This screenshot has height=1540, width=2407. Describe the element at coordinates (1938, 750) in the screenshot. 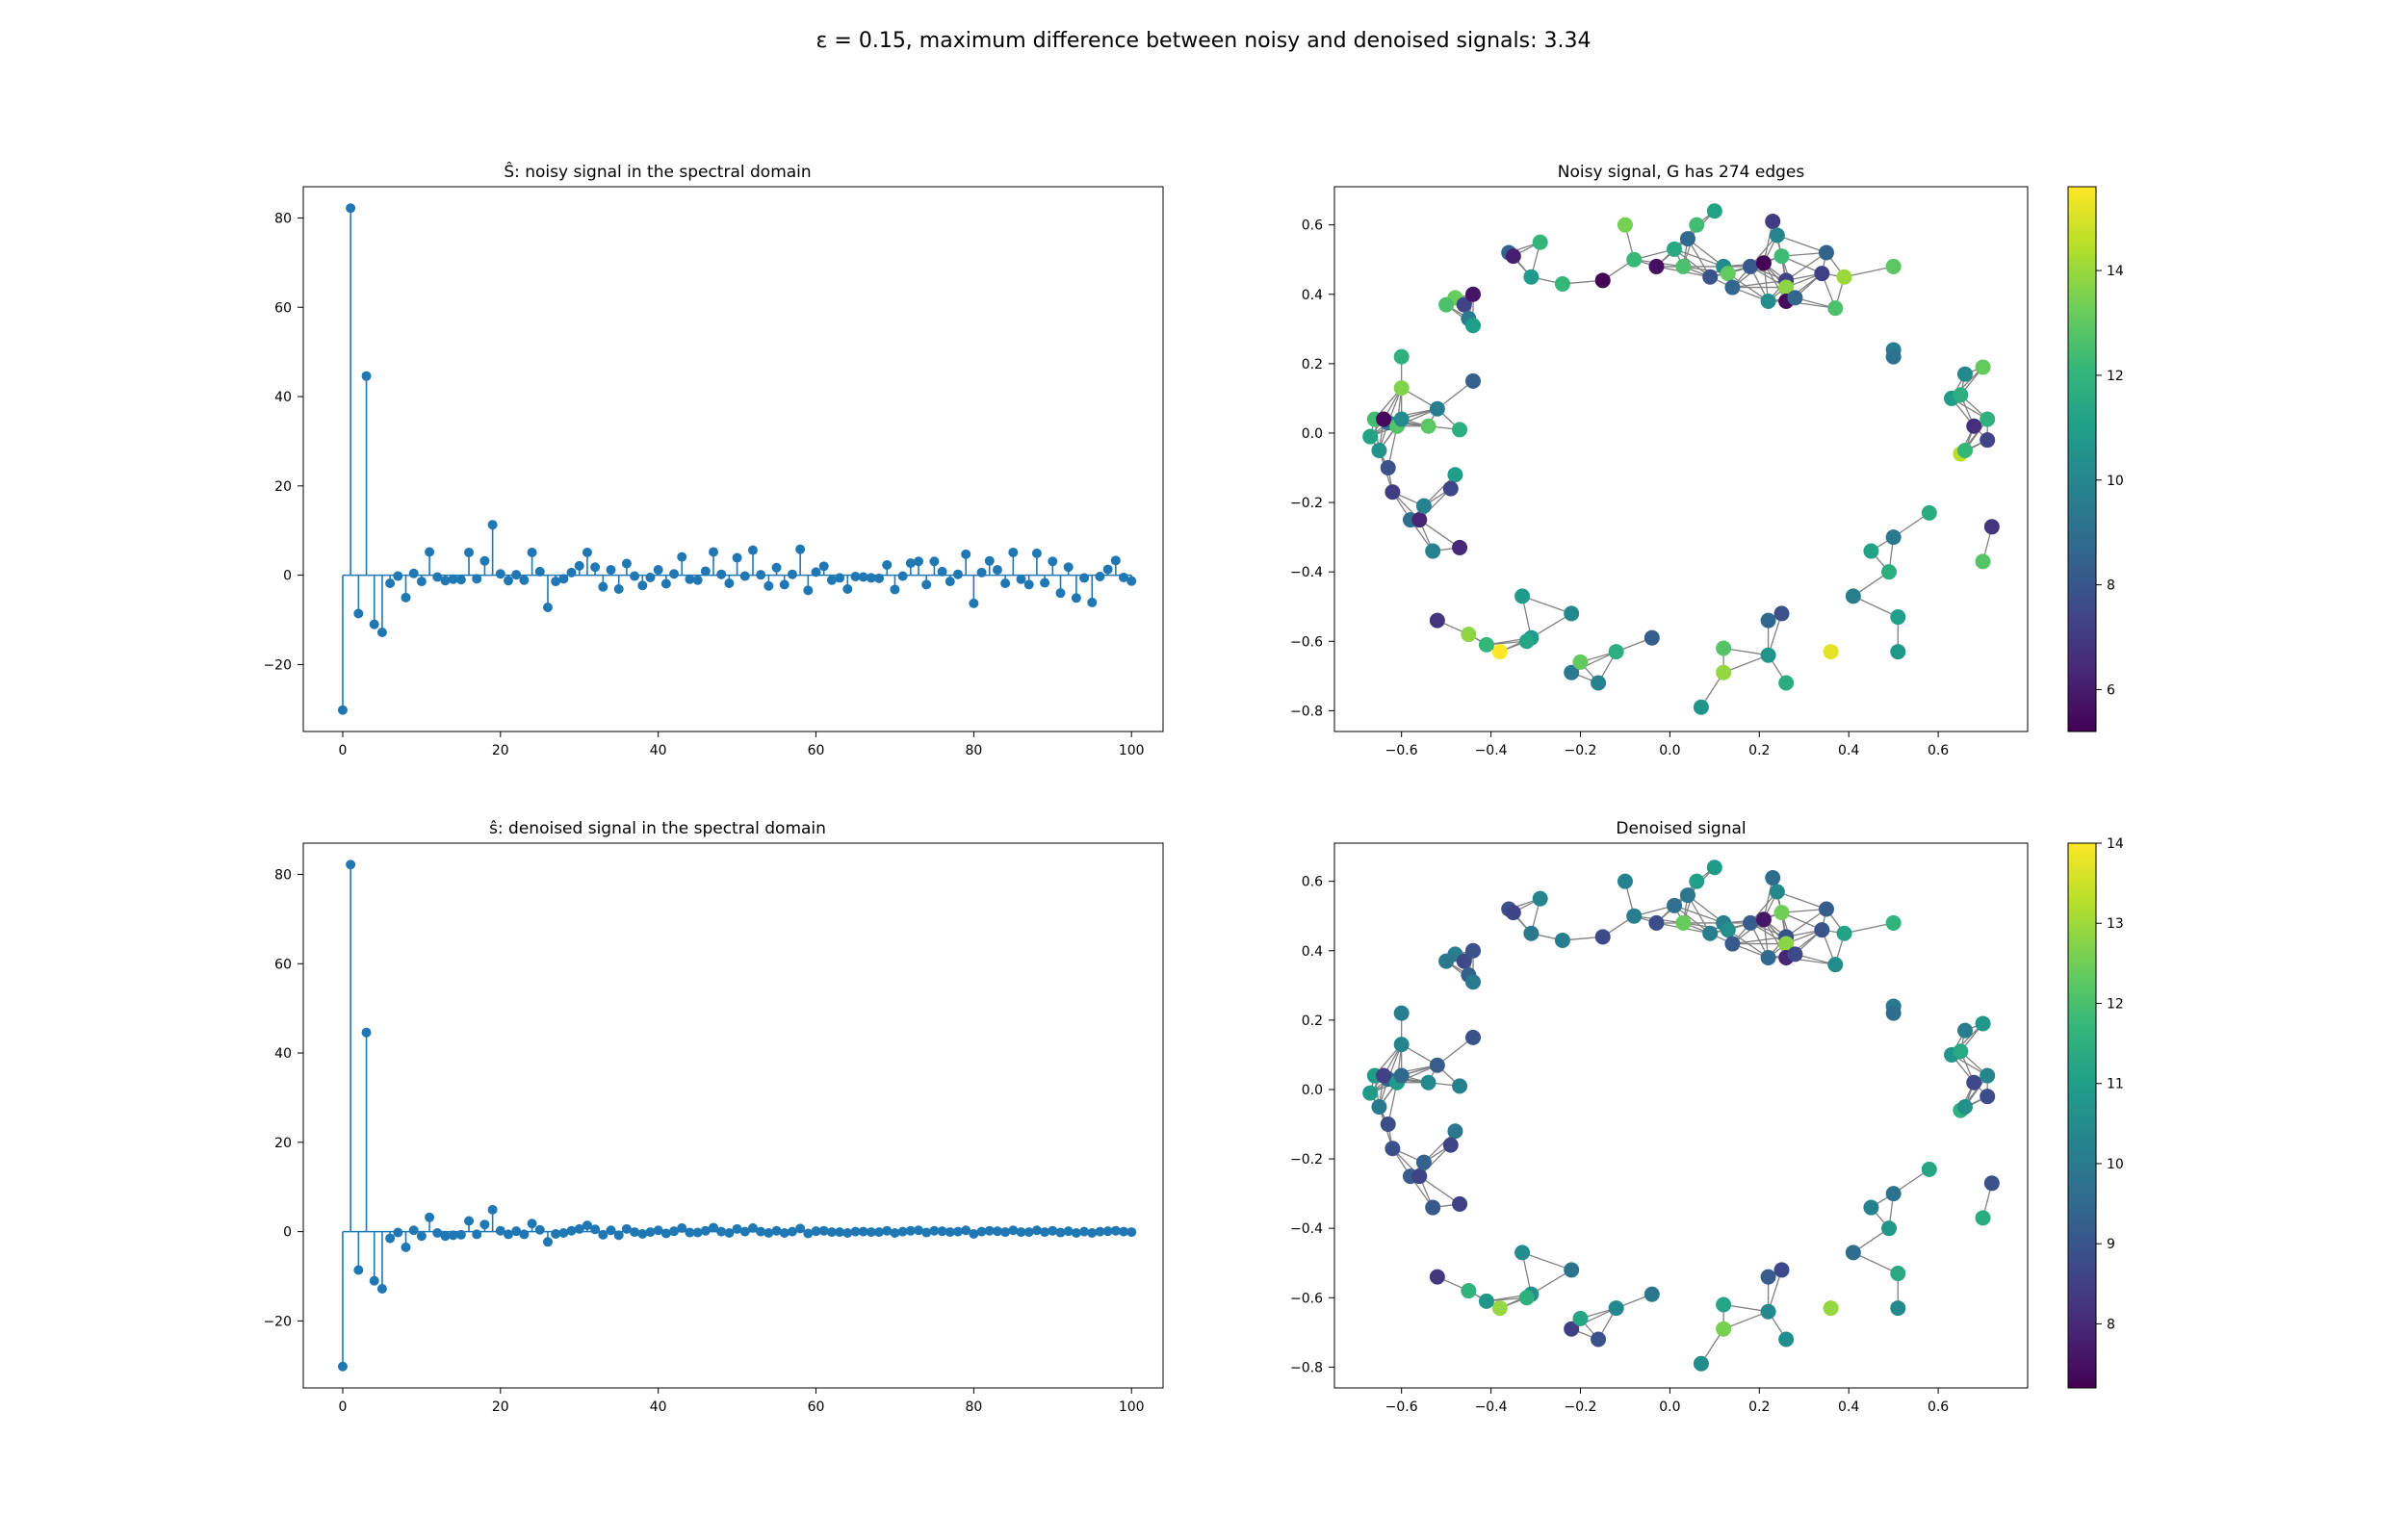

I see `graph1-x-tick-label: 0.6` at that location.